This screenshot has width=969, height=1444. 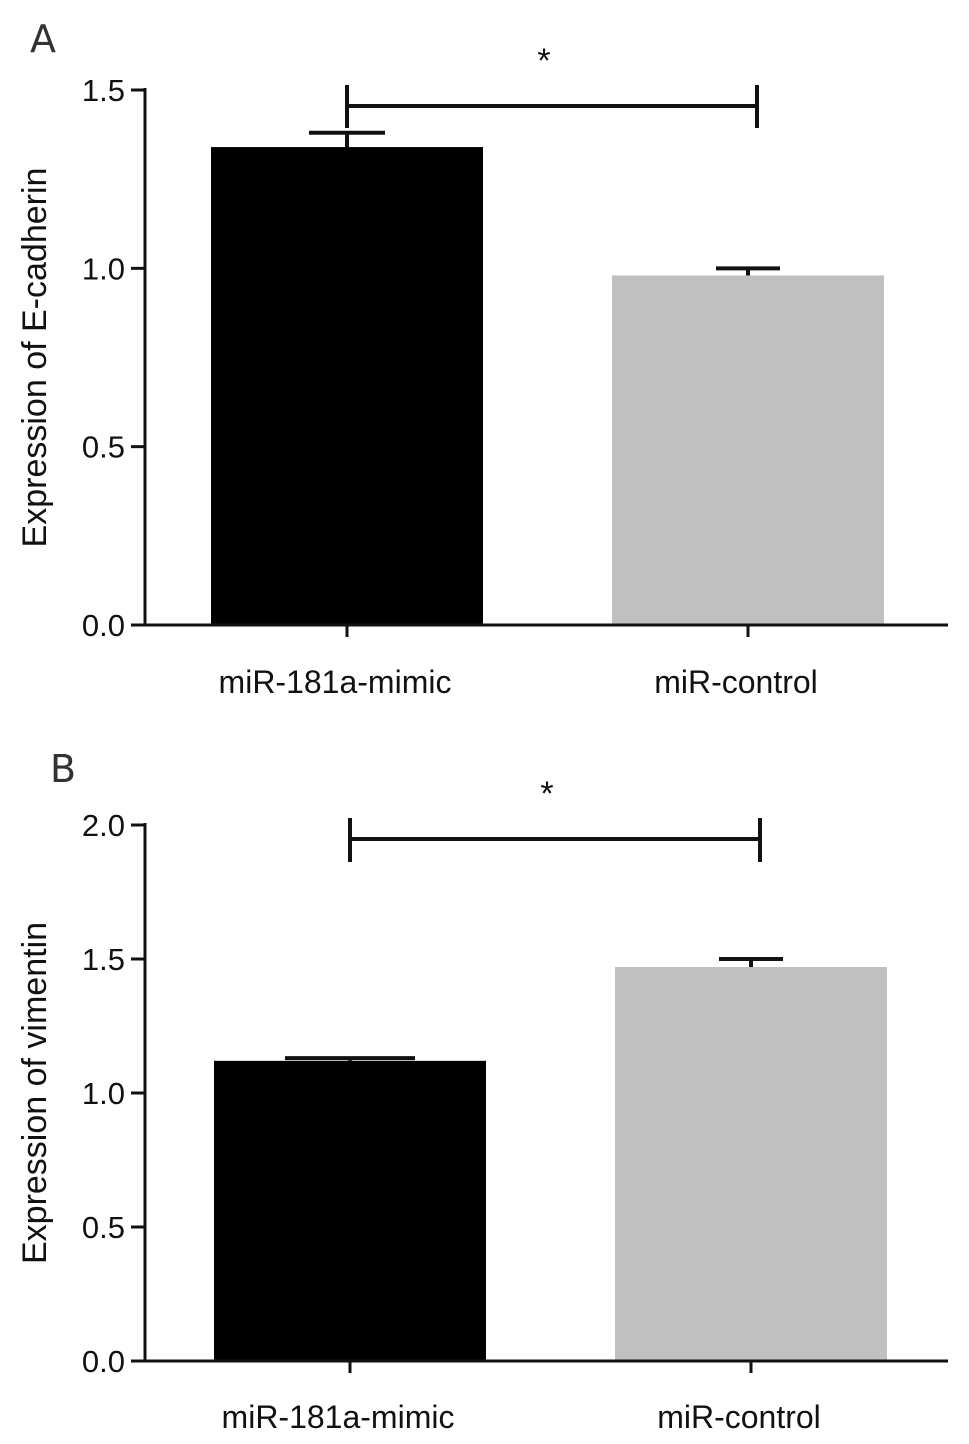 What do you see at coordinates (35, 1093) in the screenshot?
I see `y-axis-title: Expression of vimentin` at bounding box center [35, 1093].